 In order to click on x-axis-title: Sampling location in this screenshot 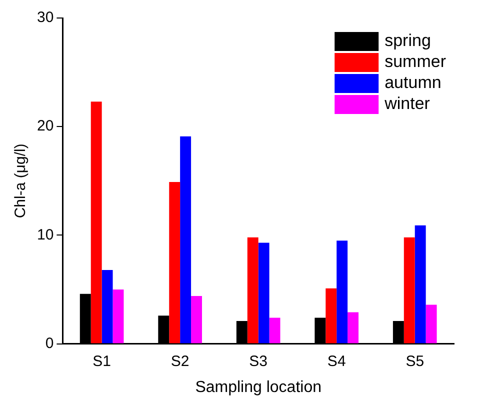, I will do `click(258, 387)`.